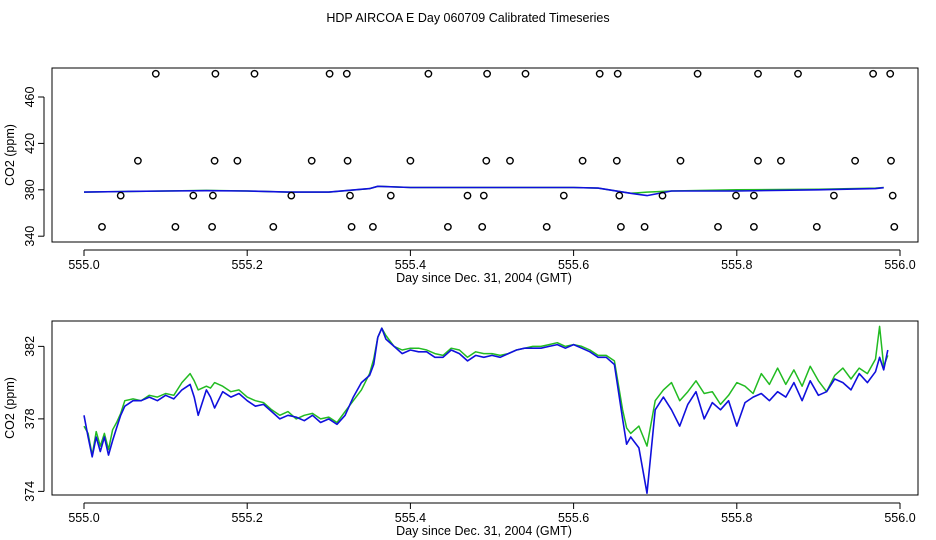 The height and width of the screenshot is (540, 936). What do you see at coordinates (247, 265) in the screenshot?
I see `top-x-tick-label: 555.2` at bounding box center [247, 265].